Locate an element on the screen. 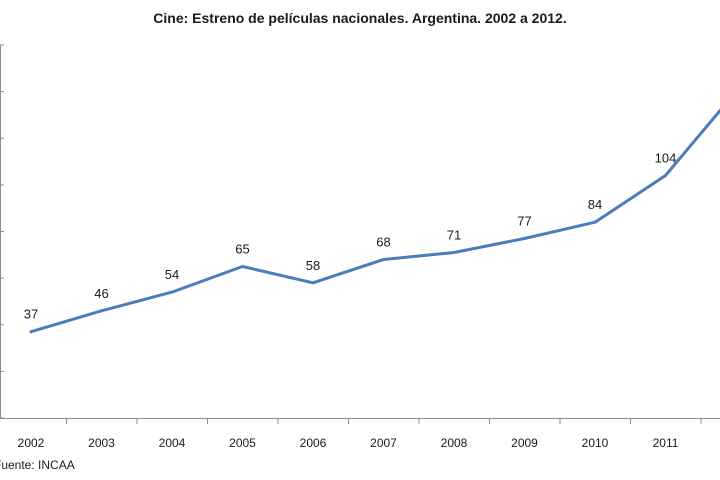  data-point-2010 is located at coordinates (595, 222).